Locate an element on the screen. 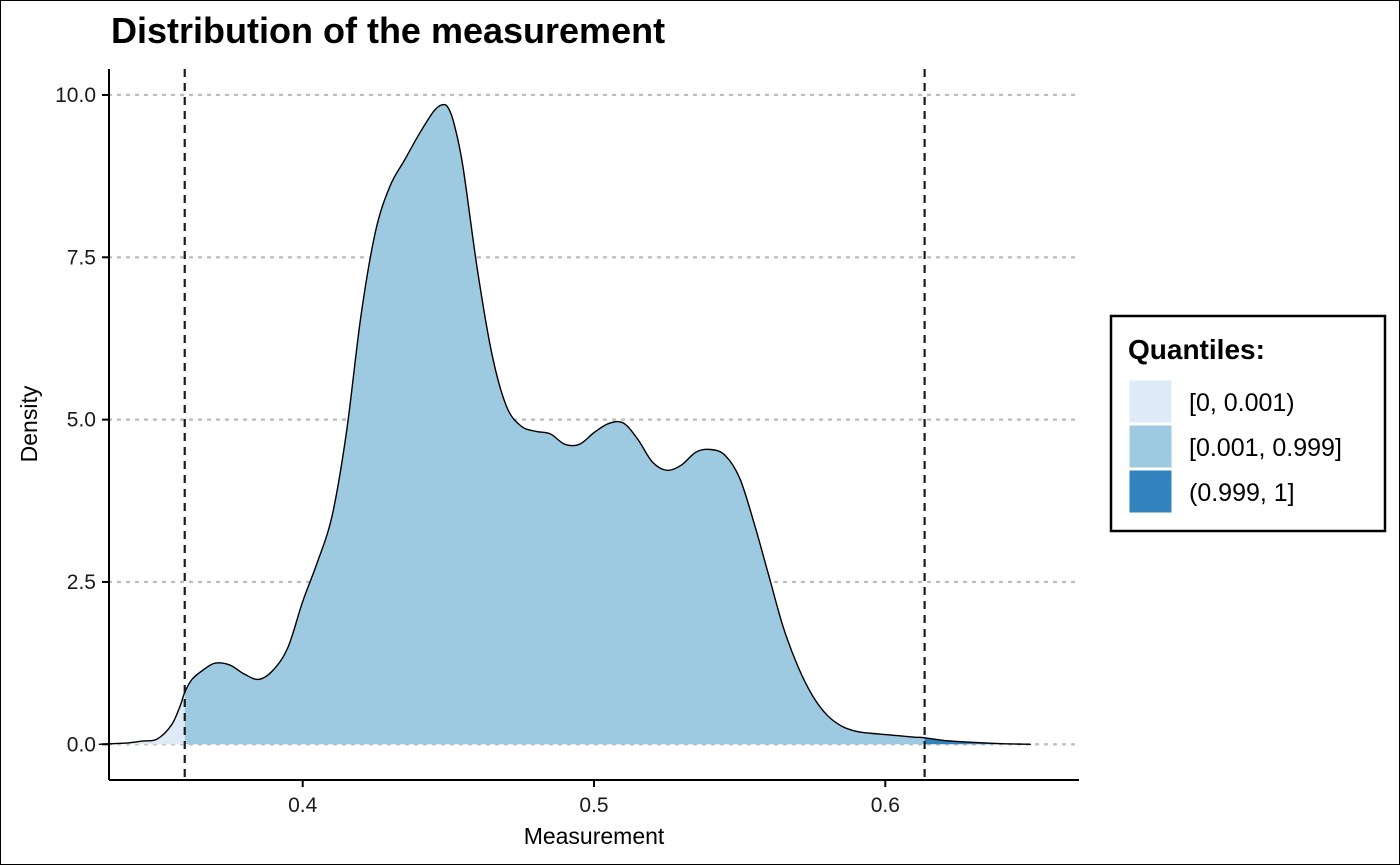  x-tick-label: 0.6 is located at coordinates (885, 805).